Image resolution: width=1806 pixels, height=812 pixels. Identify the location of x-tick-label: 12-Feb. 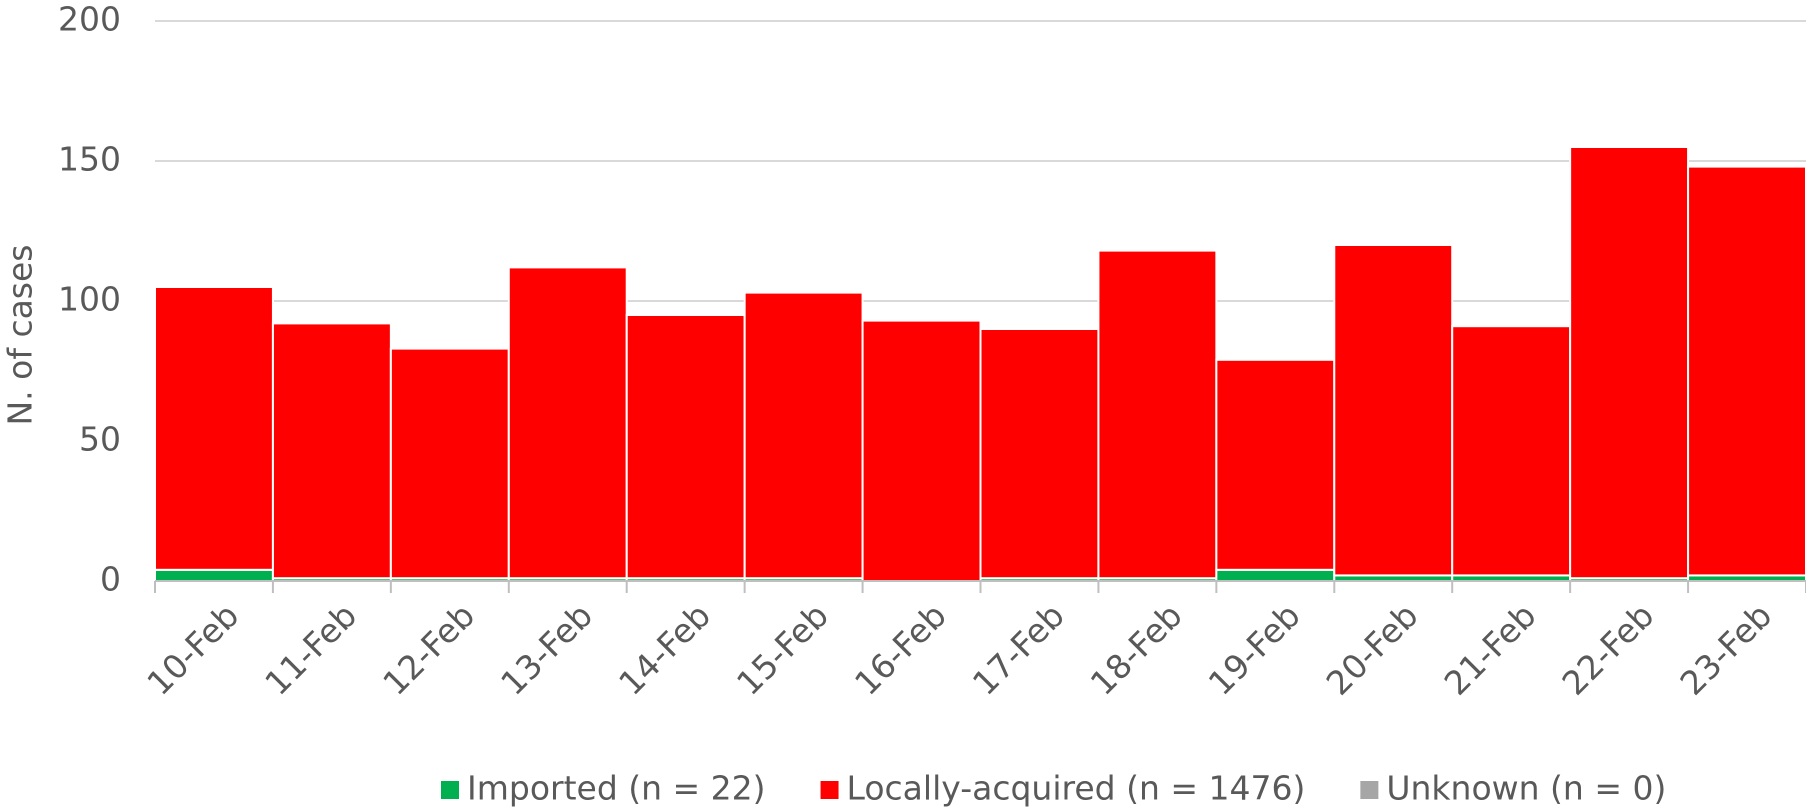
(428, 649).